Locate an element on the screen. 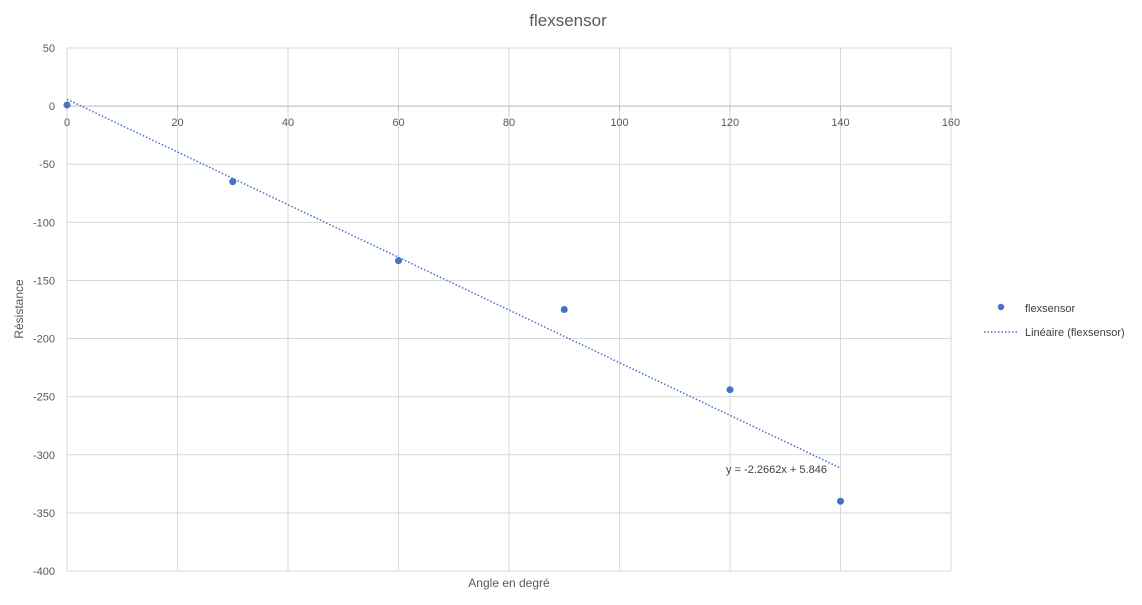 This screenshot has height=605, width=1142. x-tick-label: 0 is located at coordinates (67, 123).